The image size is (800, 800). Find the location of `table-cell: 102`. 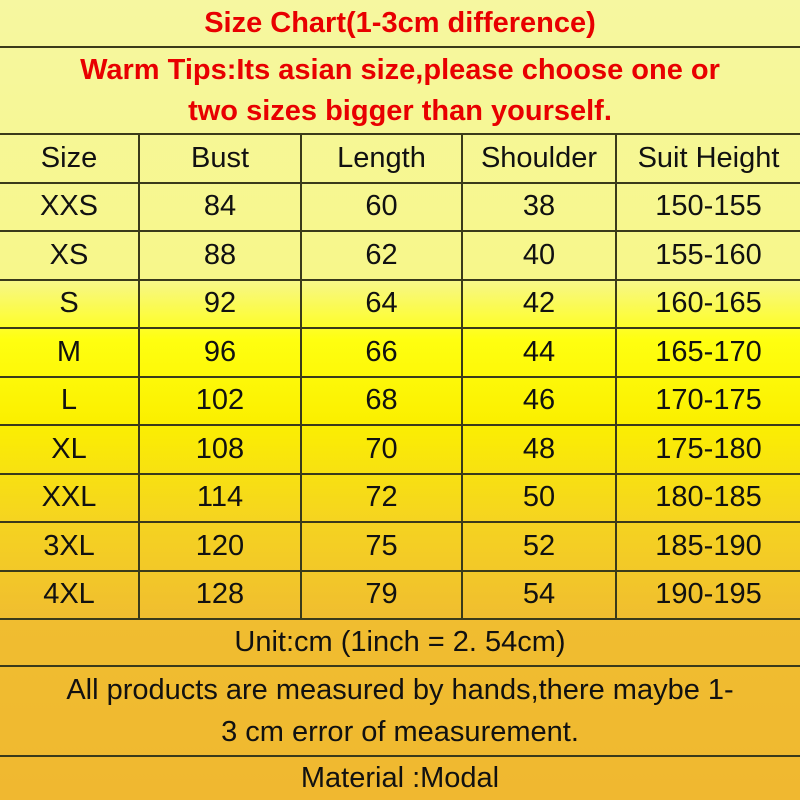

table-cell: 102 is located at coordinates (221, 400).